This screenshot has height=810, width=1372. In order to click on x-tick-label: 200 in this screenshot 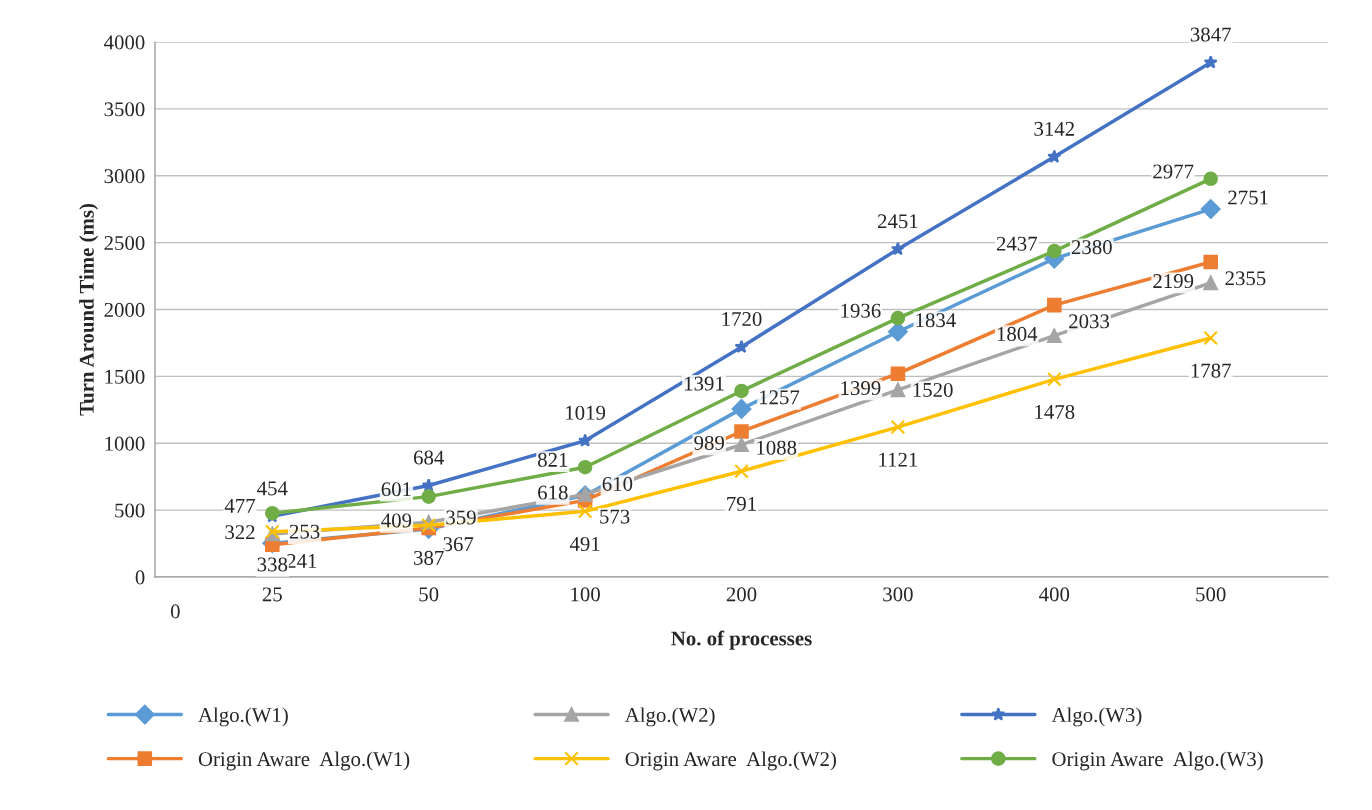, I will do `click(741, 594)`.